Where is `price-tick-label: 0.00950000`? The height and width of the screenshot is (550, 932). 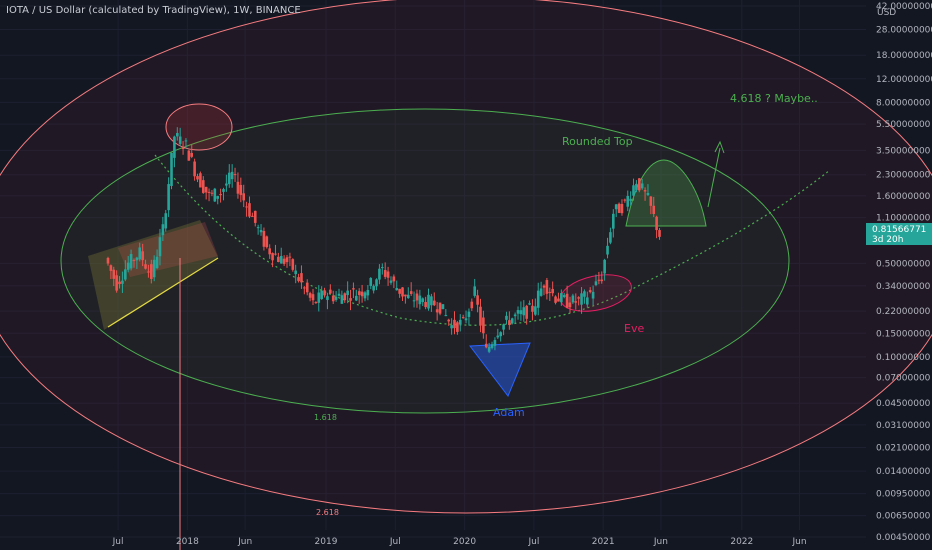
price-tick-label: 0.00950000 is located at coordinates (903, 495).